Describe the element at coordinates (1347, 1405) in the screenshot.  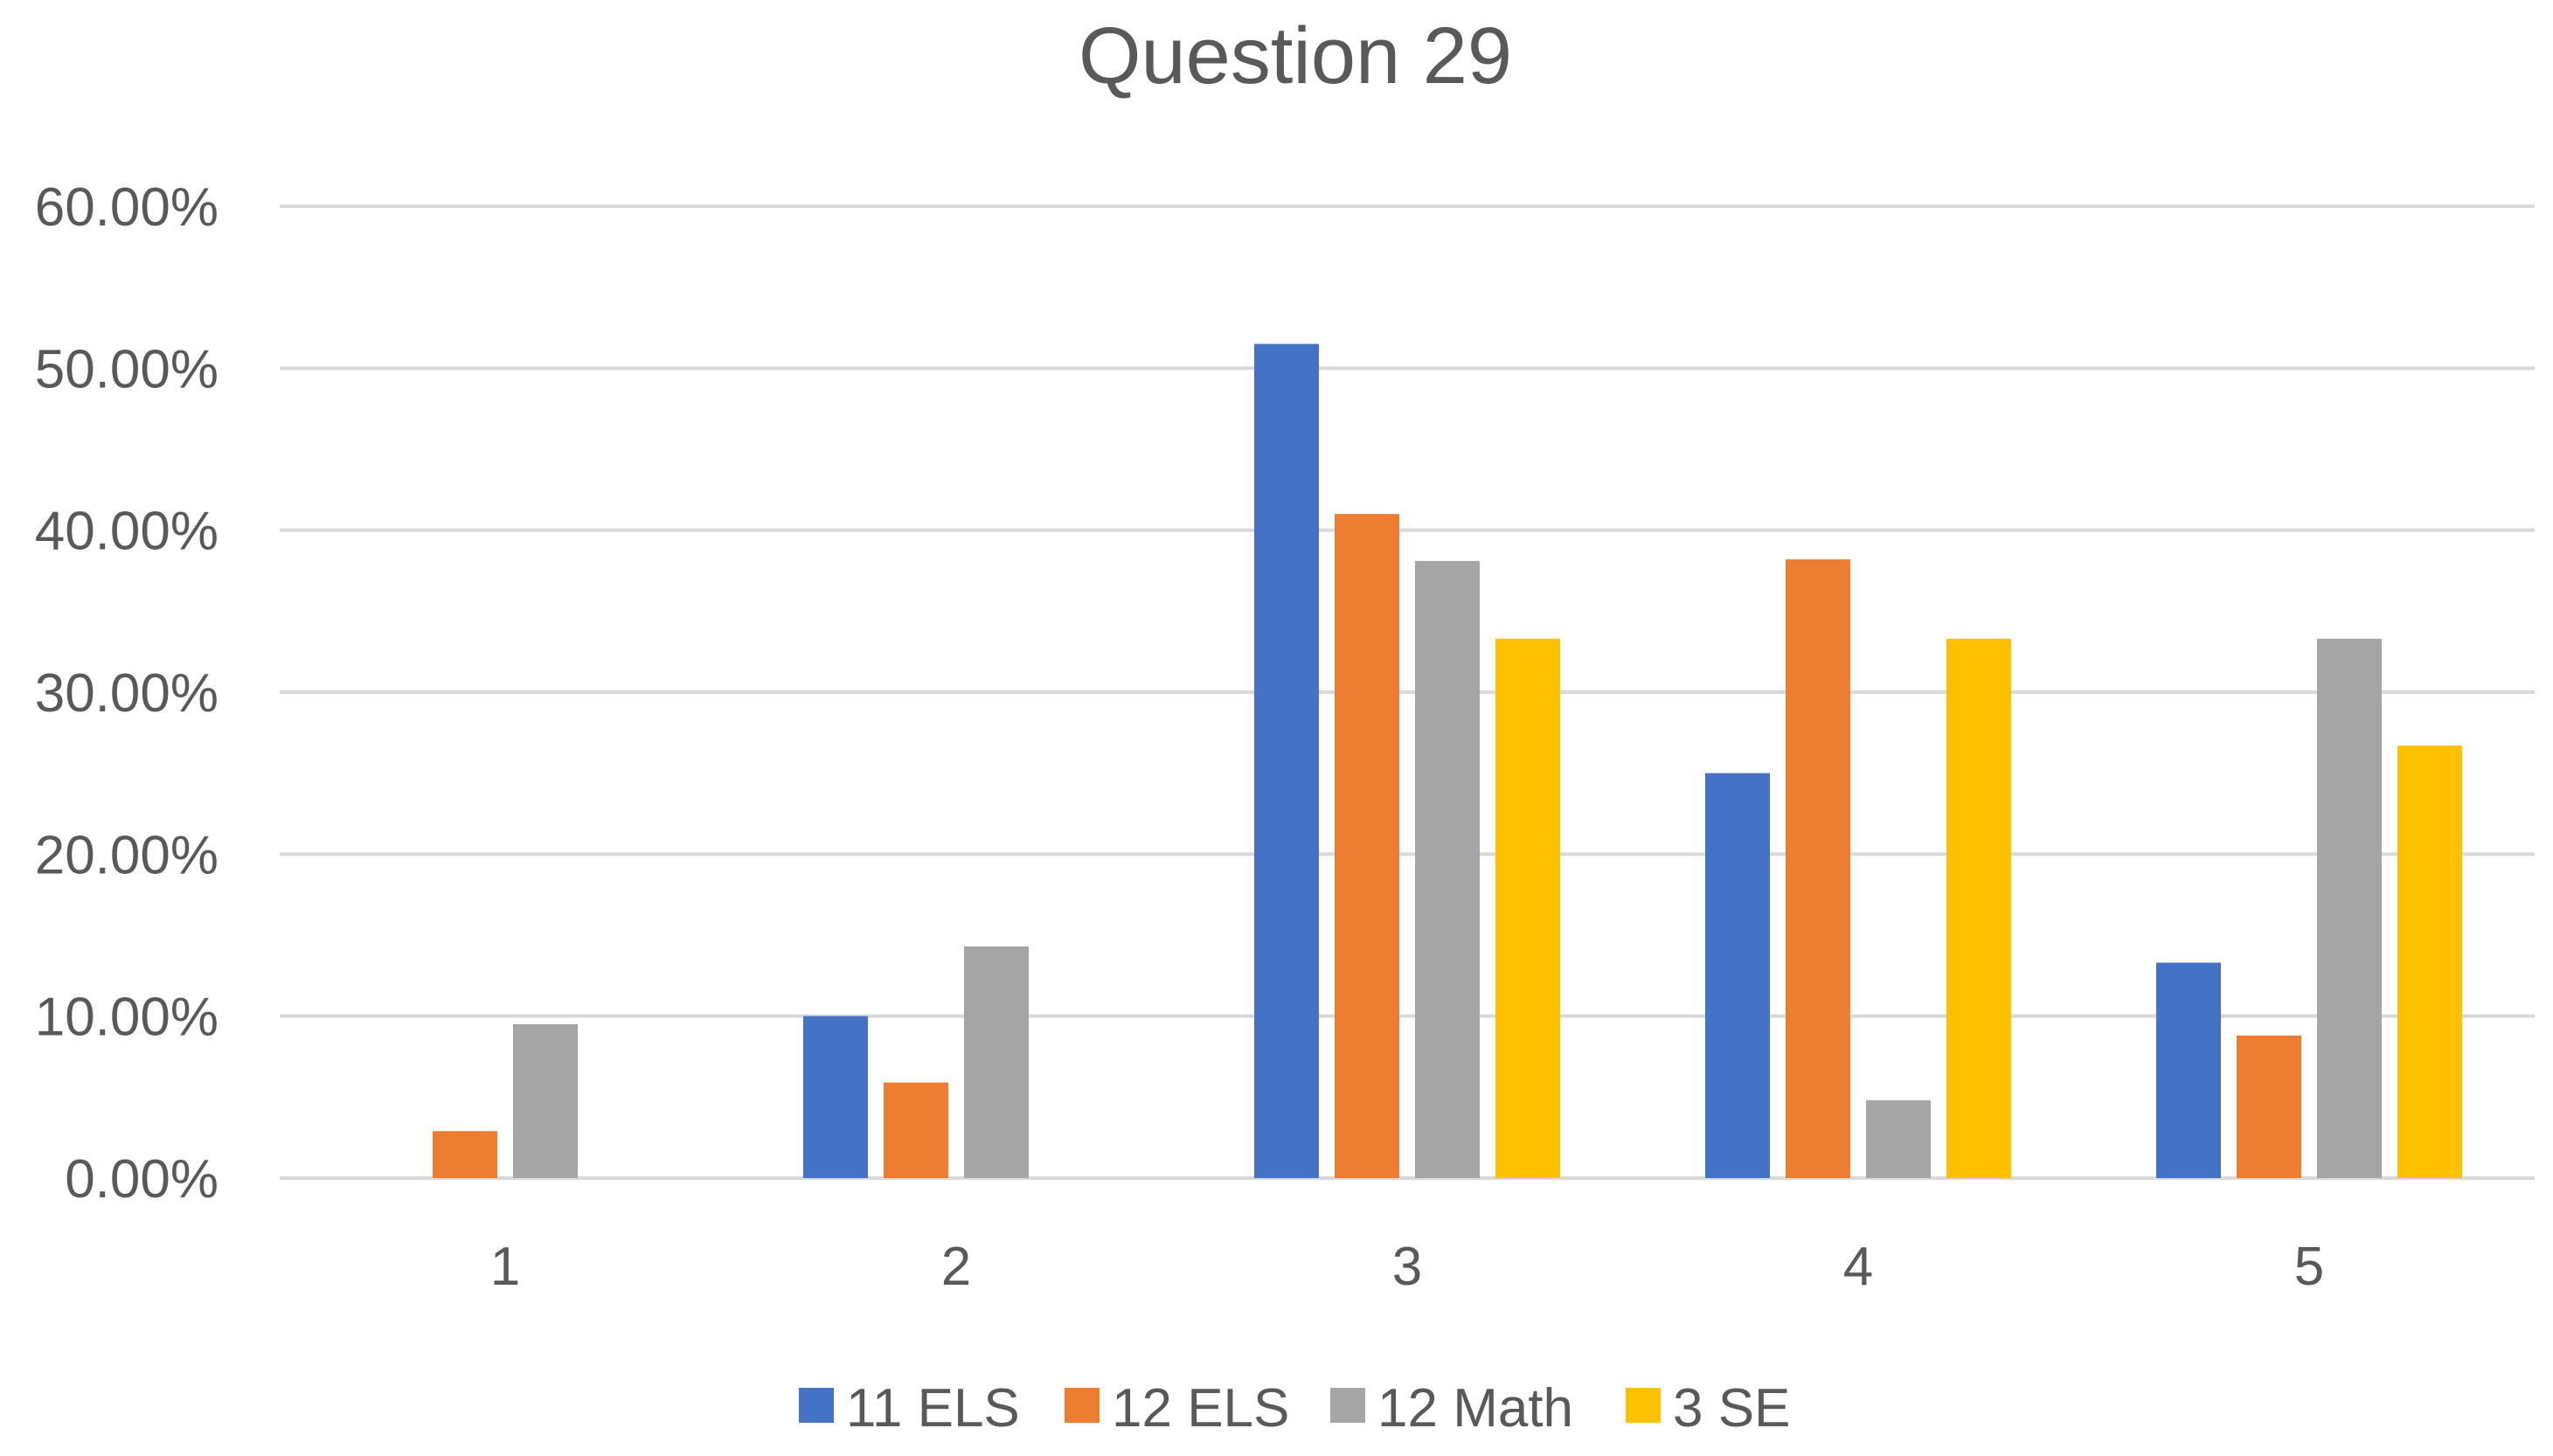
I see `legend-swatch-12-math` at that location.